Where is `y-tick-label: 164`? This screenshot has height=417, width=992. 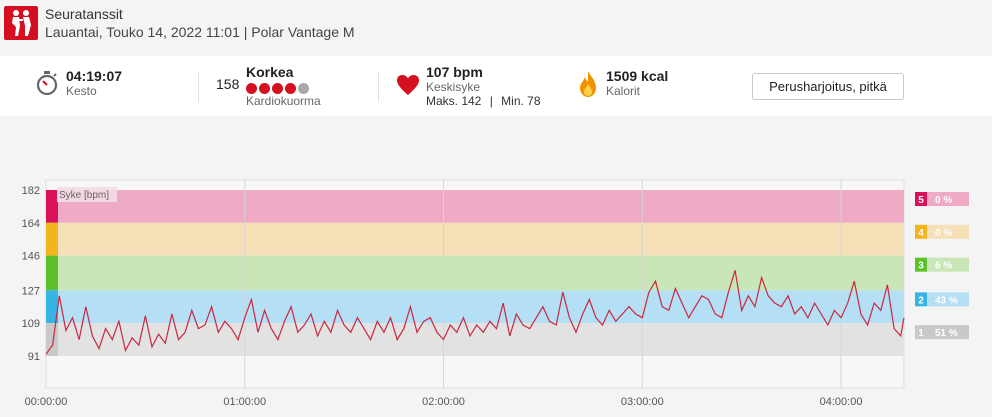 y-tick-label: 164 is located at coordinates (31, 224).